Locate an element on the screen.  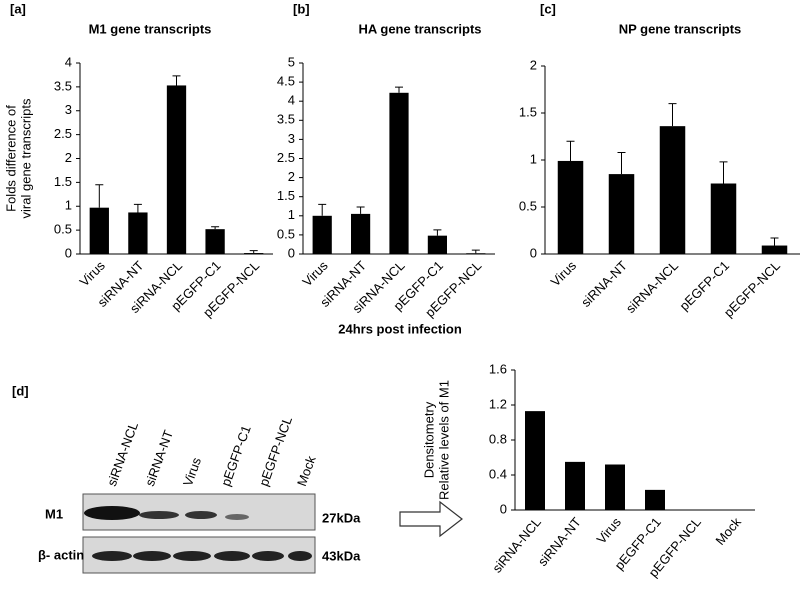
y-axis-label: Folds difference of is located at coordinates (10, 158).